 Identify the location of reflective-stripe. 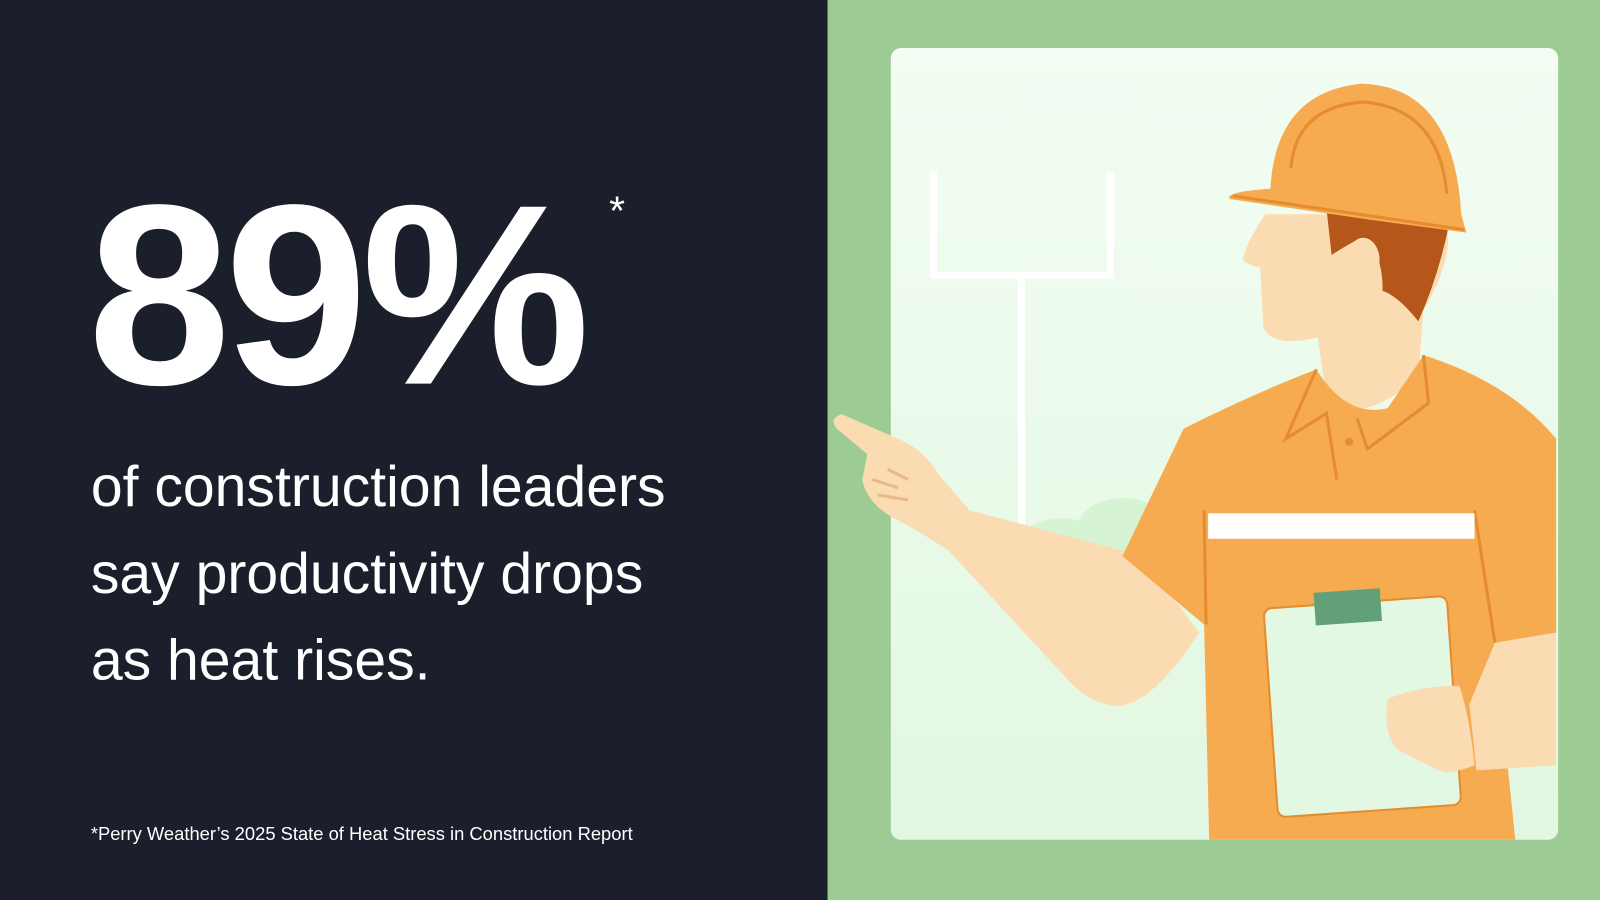
(1341, 526).